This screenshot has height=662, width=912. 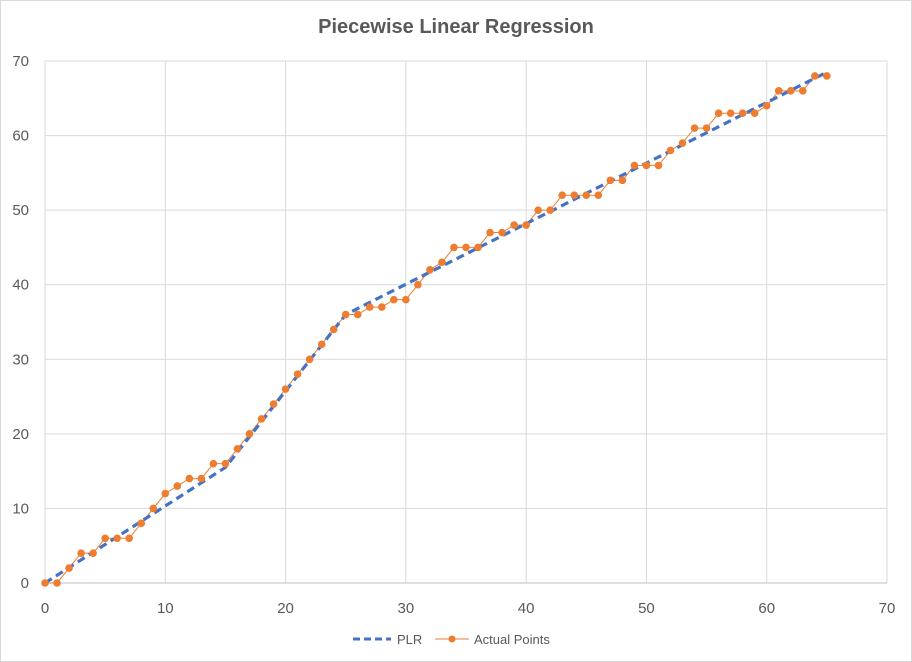 I want to click on y-tick-label: 70, so click(x=20, y=61).